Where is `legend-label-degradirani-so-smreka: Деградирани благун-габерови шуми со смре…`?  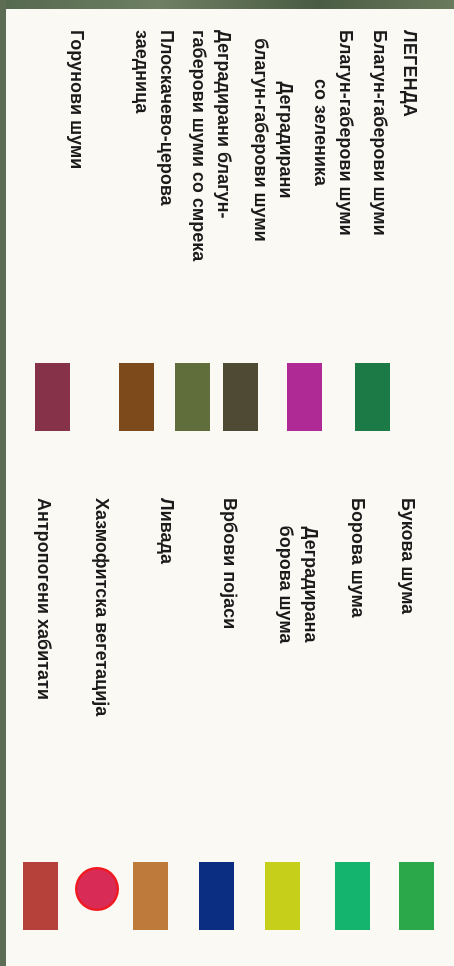
legend-label-degradirani-so-smreka: Деградирани благун-габерови шуми со смре… is located at coordinates (211, 145).